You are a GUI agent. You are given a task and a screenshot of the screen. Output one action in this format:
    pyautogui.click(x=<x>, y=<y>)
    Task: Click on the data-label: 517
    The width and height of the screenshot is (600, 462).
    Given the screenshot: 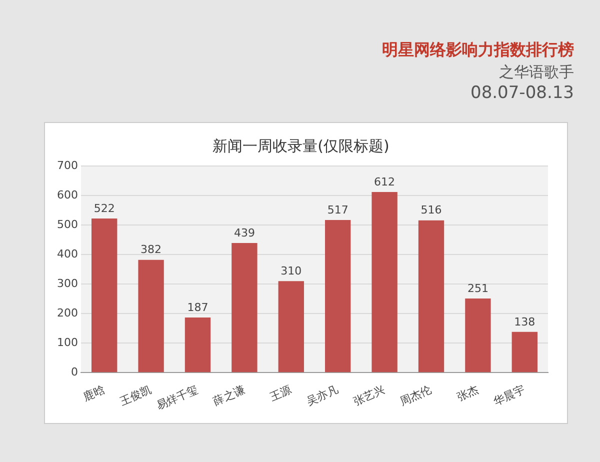 What is the action you would take?
    pyautogui.click(x=337, y=209)
    